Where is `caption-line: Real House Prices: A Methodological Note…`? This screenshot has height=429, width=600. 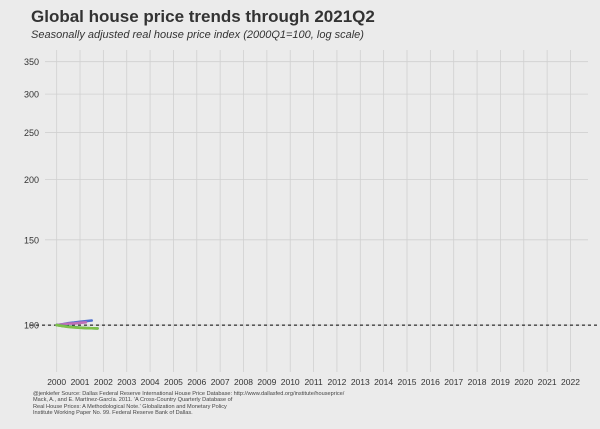 caption-line: Real House Prices: A Methodological Note… is located at coordinates (130, 406).